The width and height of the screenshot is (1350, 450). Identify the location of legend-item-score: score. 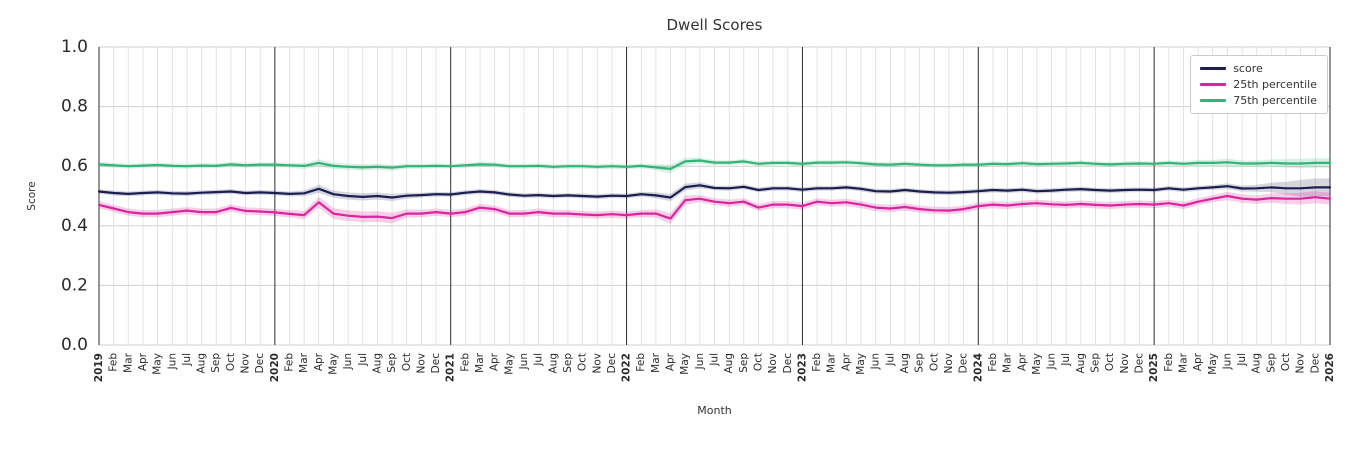
(1258, 68).